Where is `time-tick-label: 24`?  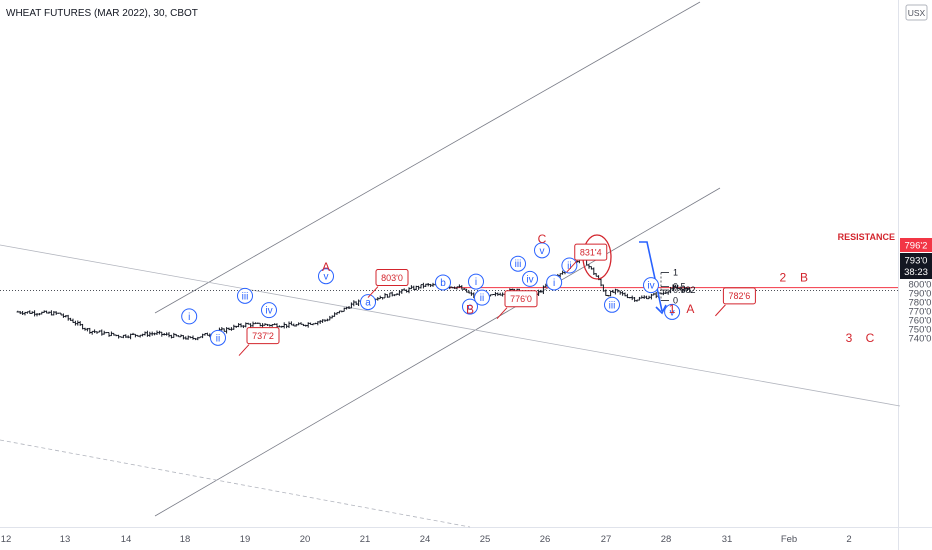
time-tick-label: 24 is located at coordinates (425, 539).